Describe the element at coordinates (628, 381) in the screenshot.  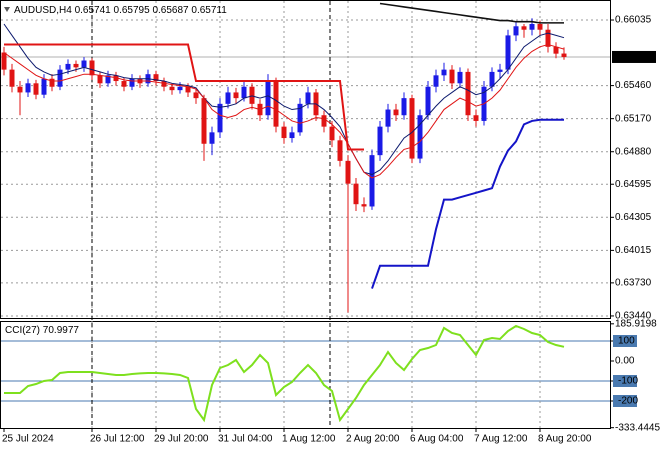
I see `y-tick-label: -100` at that location.